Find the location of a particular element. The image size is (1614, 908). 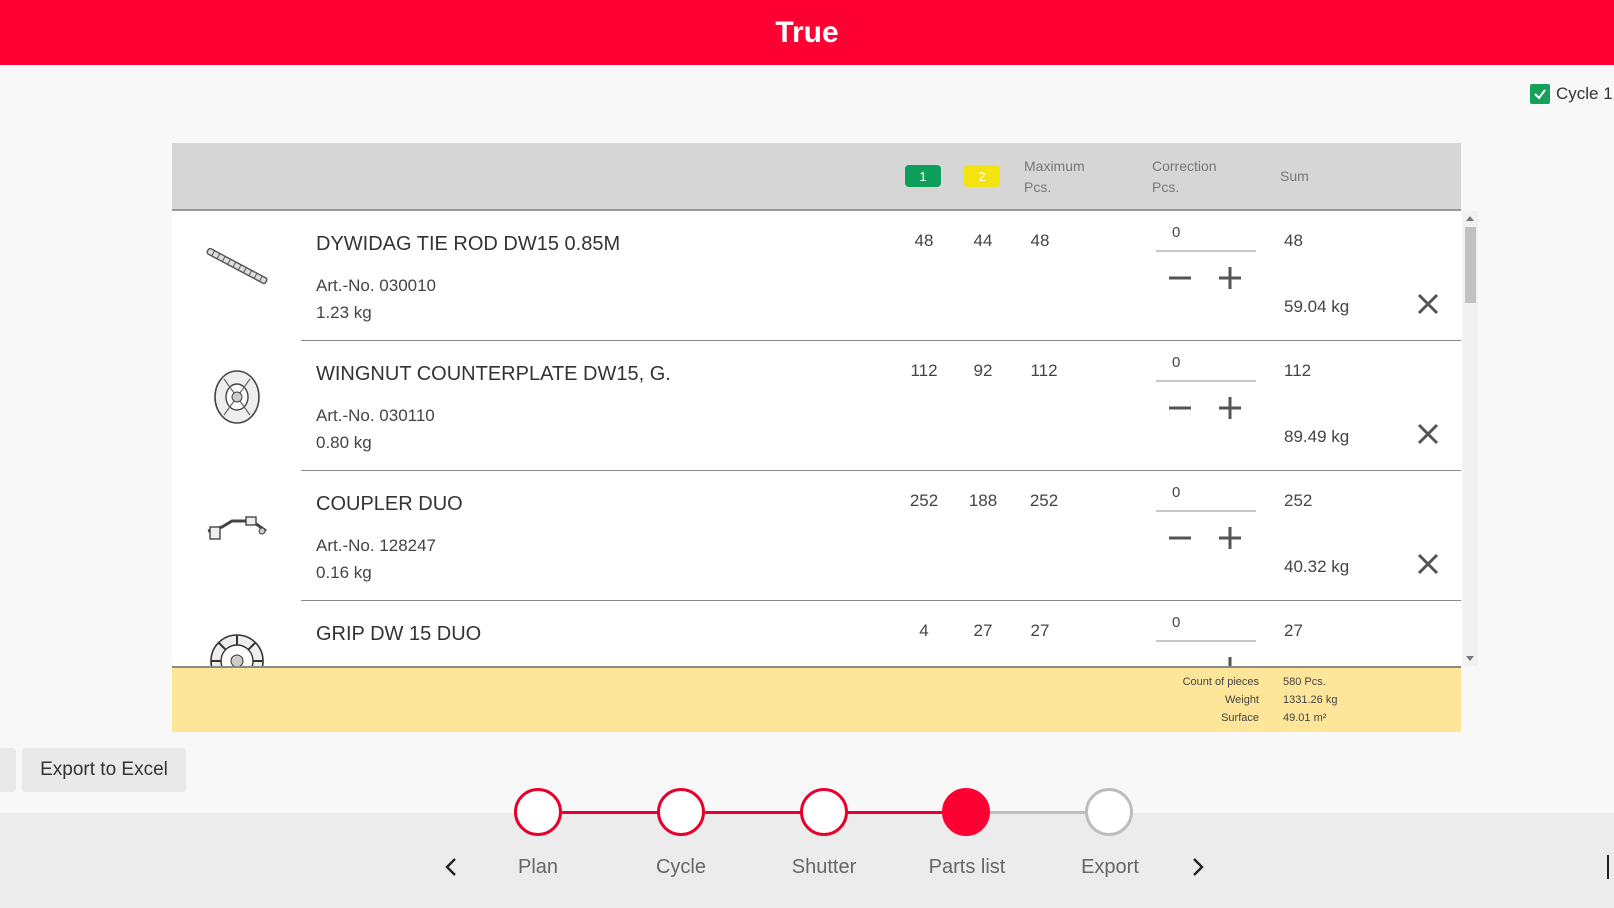

export-to-excel-button: Export to Excel is located at coordinates (104, 770).